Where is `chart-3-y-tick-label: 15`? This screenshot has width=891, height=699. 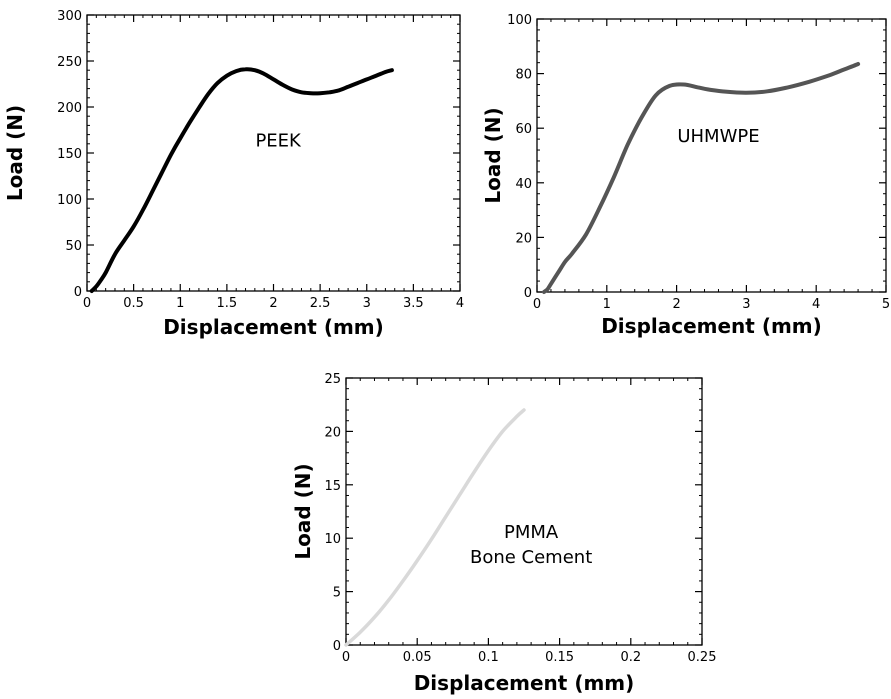
chart-3-y-tick-label: 15 is located at coordinates (332, 486).